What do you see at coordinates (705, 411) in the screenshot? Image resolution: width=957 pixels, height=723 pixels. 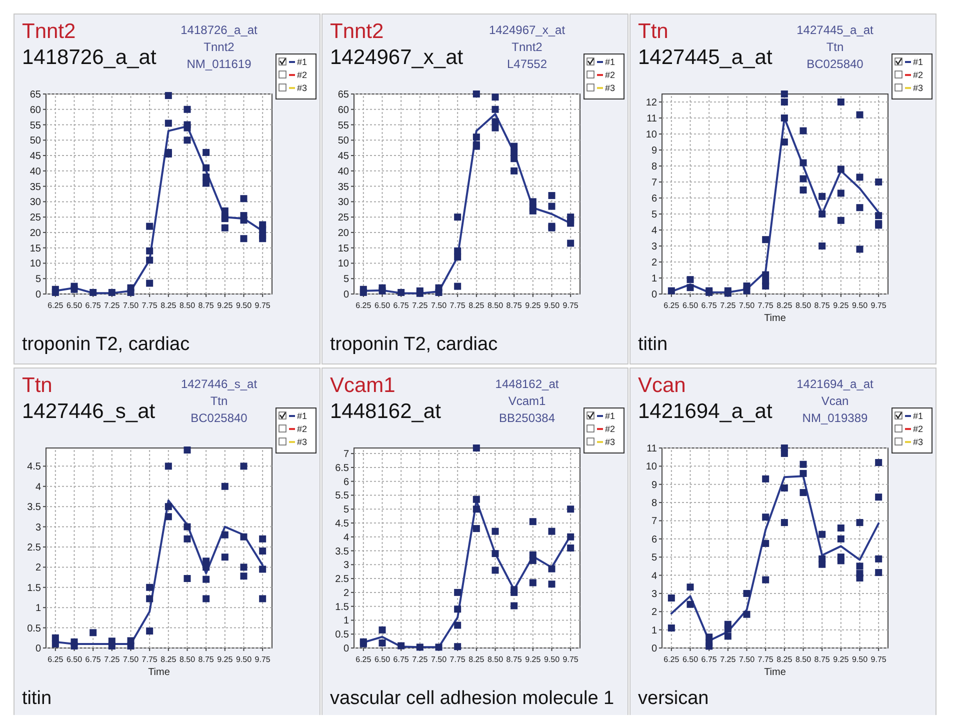 I see `chart-subtitle: 1421694_a_at` at bounding box center [705, 411].